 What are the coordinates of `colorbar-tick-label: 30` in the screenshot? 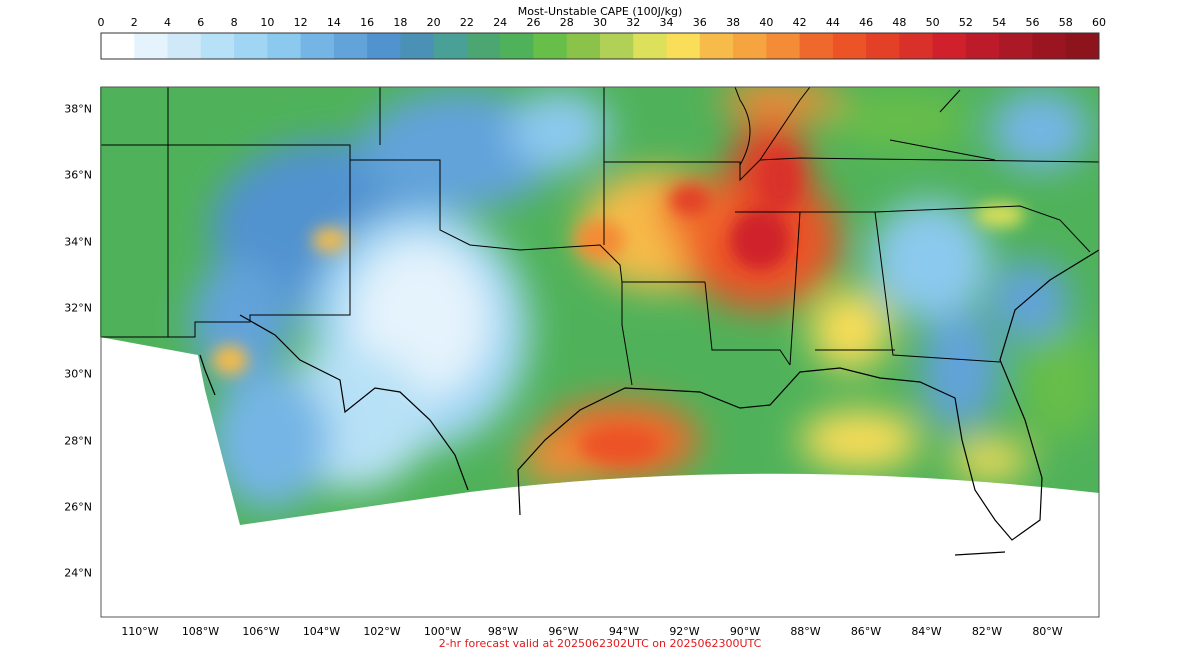 It's located at (600, 22).